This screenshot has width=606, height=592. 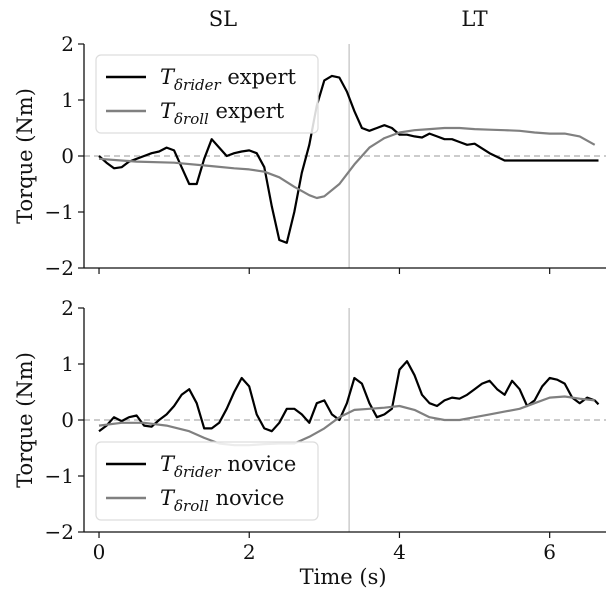 What do you see at coordinates (249, 552) in the screenshot?
I see `x-tick-label: 2` at bounding box center [249, 552].